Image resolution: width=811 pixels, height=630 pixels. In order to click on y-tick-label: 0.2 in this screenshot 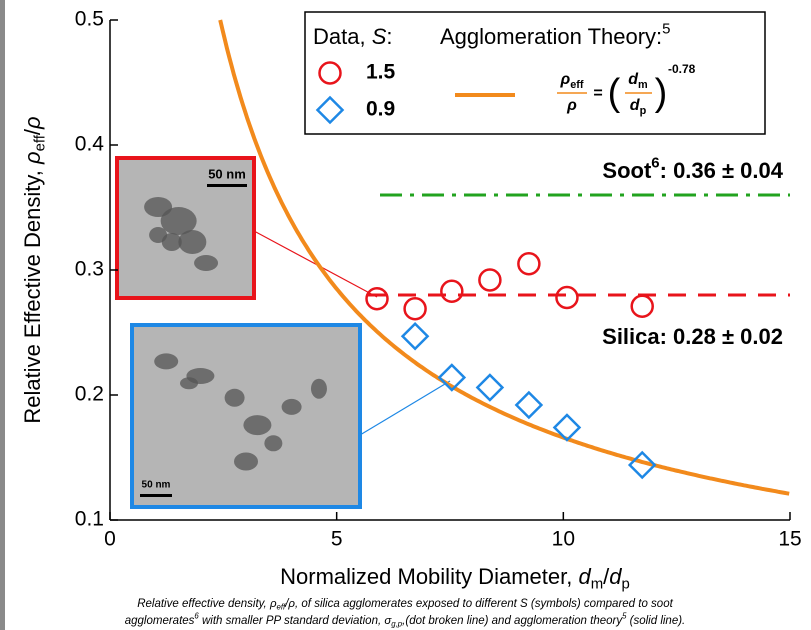, I will do `click(89, 394)`.